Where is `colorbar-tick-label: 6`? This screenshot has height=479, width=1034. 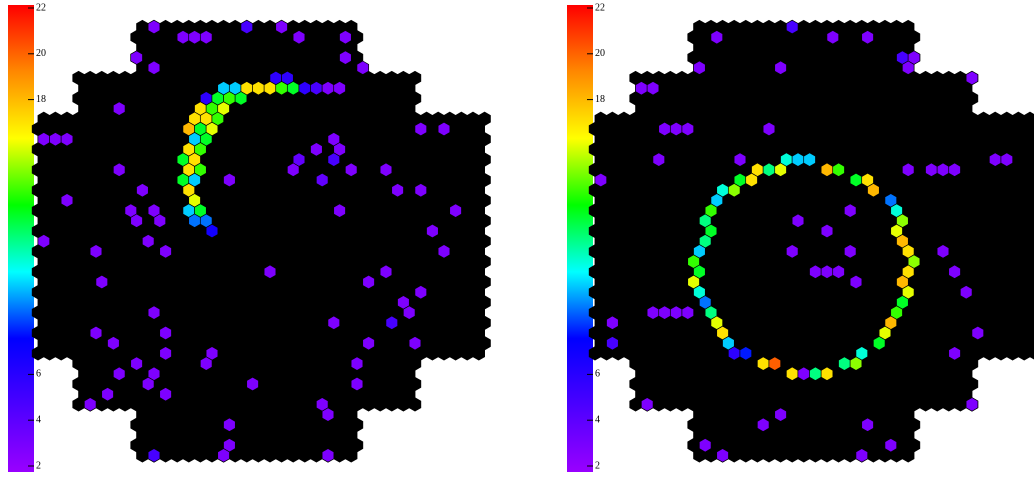
colorbar-tick-label: 6 is located at coordinates (597, 374).